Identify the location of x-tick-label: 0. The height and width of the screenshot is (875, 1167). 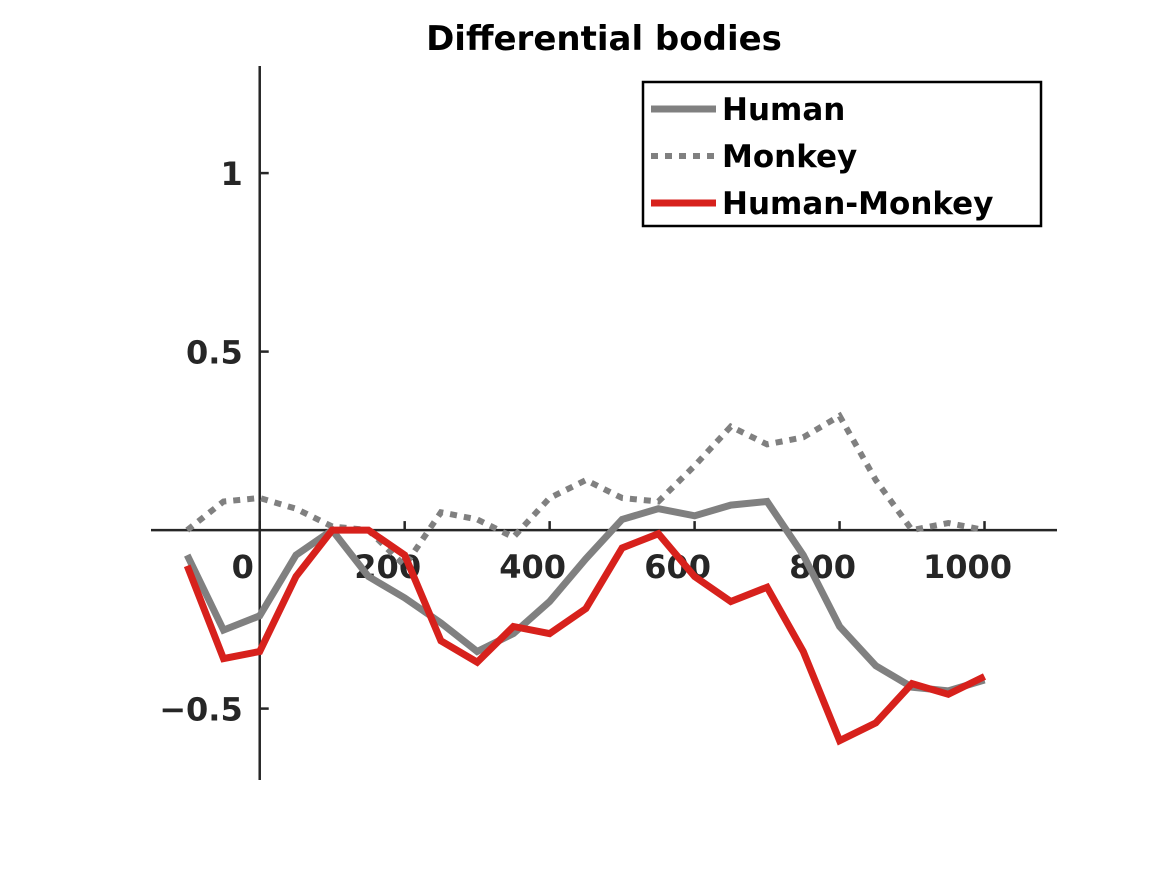
(243, 567).